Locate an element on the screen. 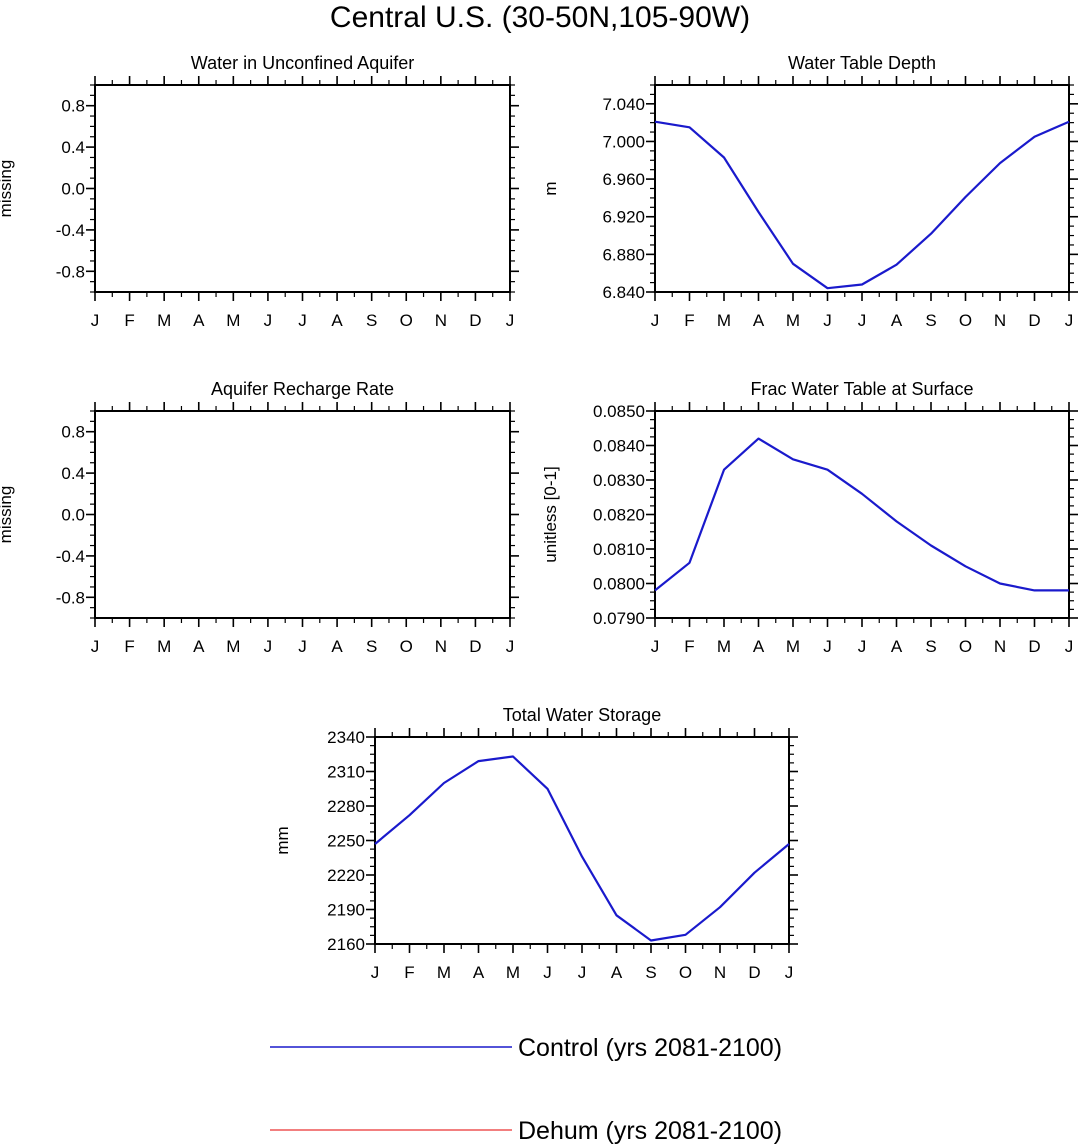  y-tick-label: 7.000 is located at coordinates (623, 141).